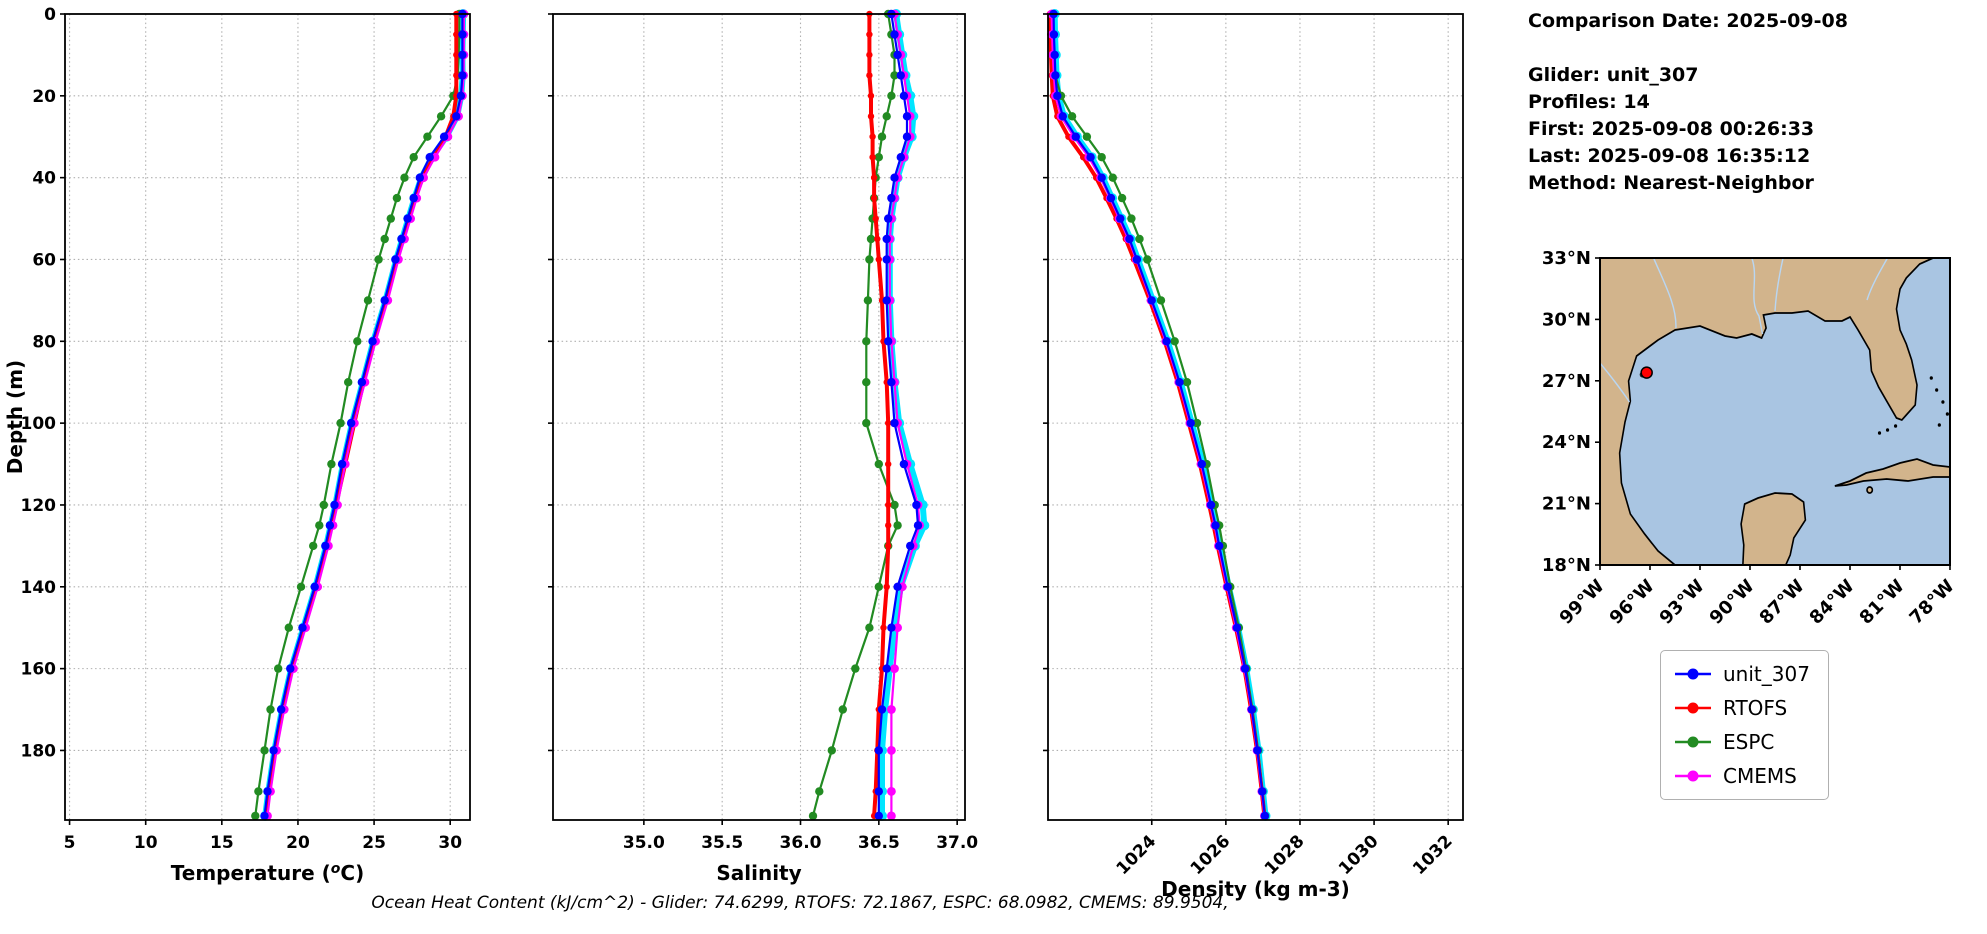 This screenshot has width=1987, height=934. What do you see at coordinates (1882, 602) in the screenshot?
I see `svg-text: 81°W` at bounding box center [1882, 602].